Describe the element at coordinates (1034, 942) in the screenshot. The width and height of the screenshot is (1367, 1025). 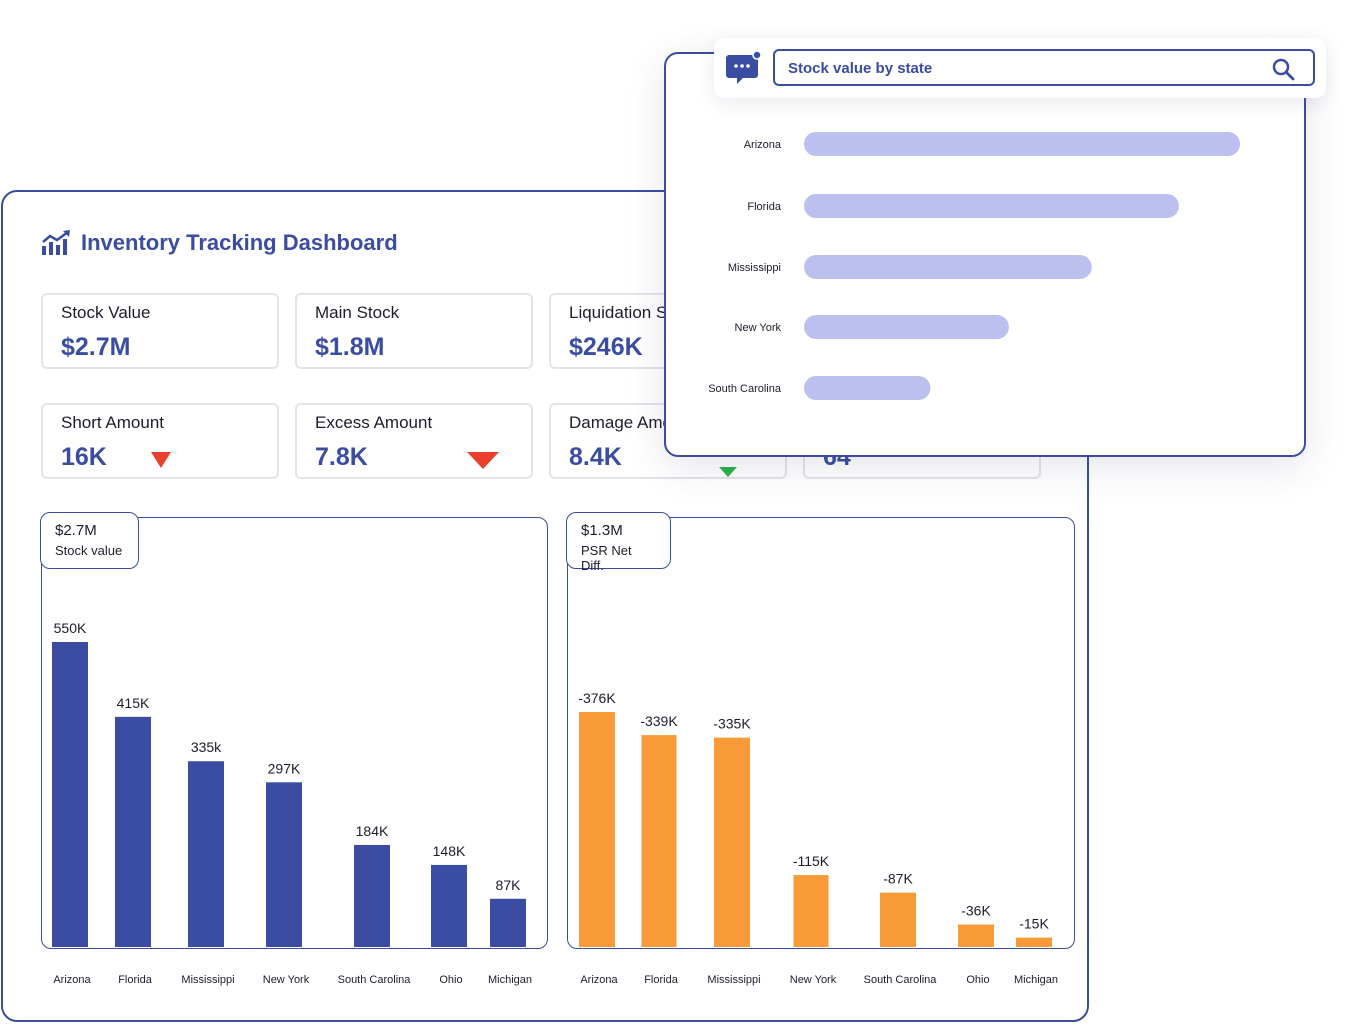
I see `psr-bar-michigan` at that location.